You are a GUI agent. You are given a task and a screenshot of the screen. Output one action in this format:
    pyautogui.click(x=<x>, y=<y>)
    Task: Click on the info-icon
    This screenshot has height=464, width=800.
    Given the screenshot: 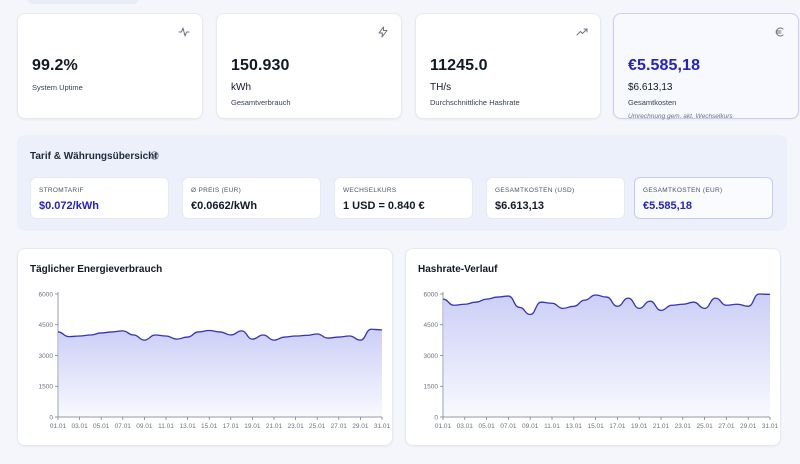 What is the action you would take?
    pyautogui.click(x=154, y=155)
    